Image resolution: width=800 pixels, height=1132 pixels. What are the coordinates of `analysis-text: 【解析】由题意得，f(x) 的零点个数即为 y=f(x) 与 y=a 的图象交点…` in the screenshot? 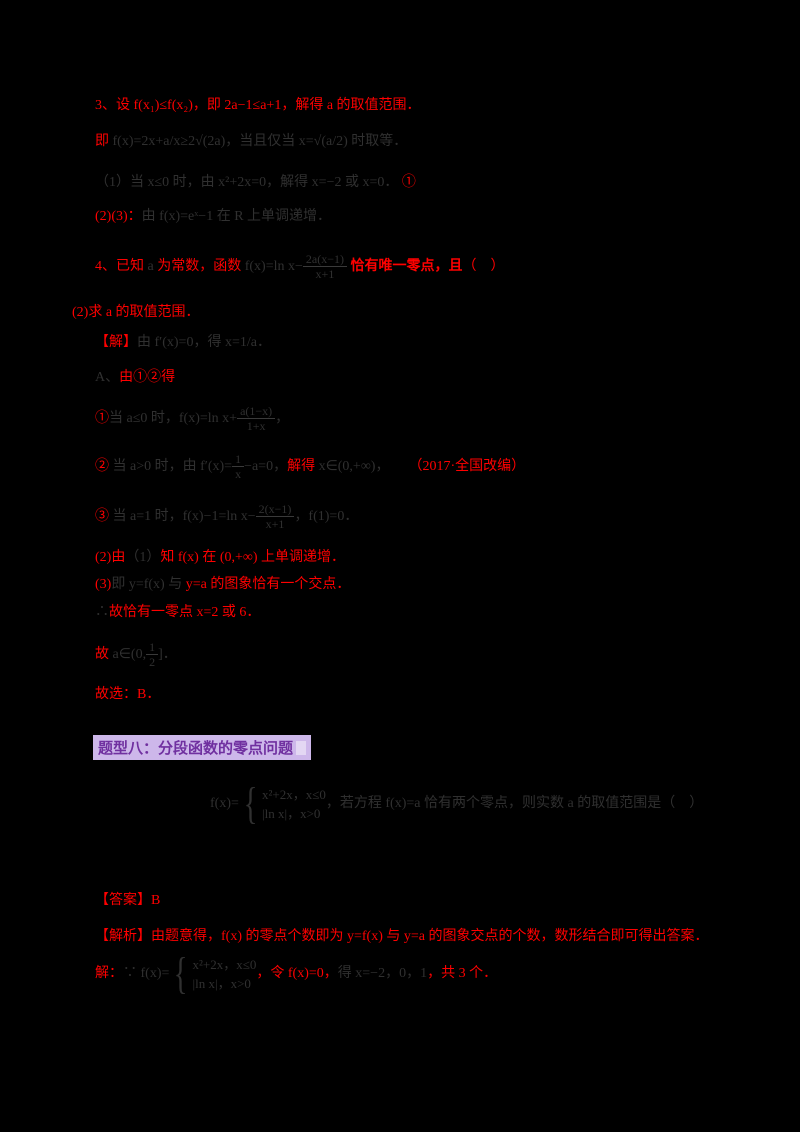 It's located at (402, 936).